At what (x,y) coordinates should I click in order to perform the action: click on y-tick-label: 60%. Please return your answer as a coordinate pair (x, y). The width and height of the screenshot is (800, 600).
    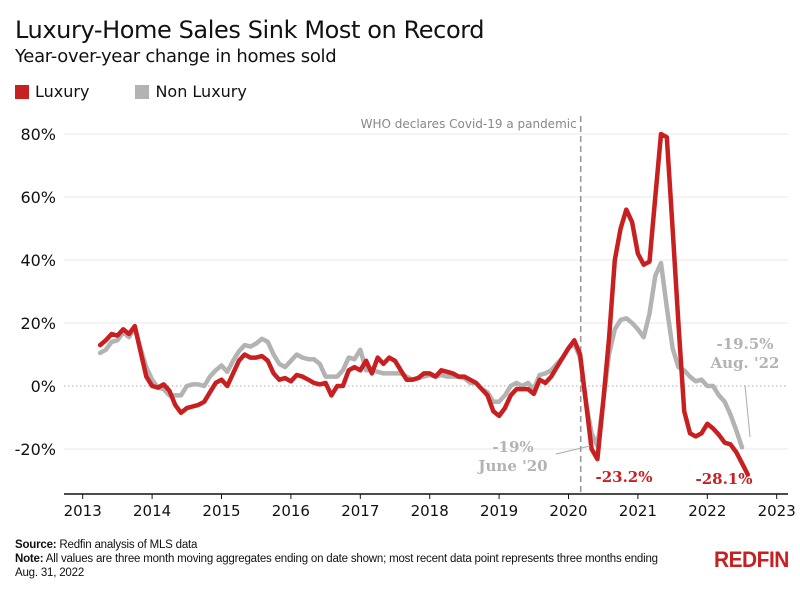
    Looking at the image, I should click on (38, 197).